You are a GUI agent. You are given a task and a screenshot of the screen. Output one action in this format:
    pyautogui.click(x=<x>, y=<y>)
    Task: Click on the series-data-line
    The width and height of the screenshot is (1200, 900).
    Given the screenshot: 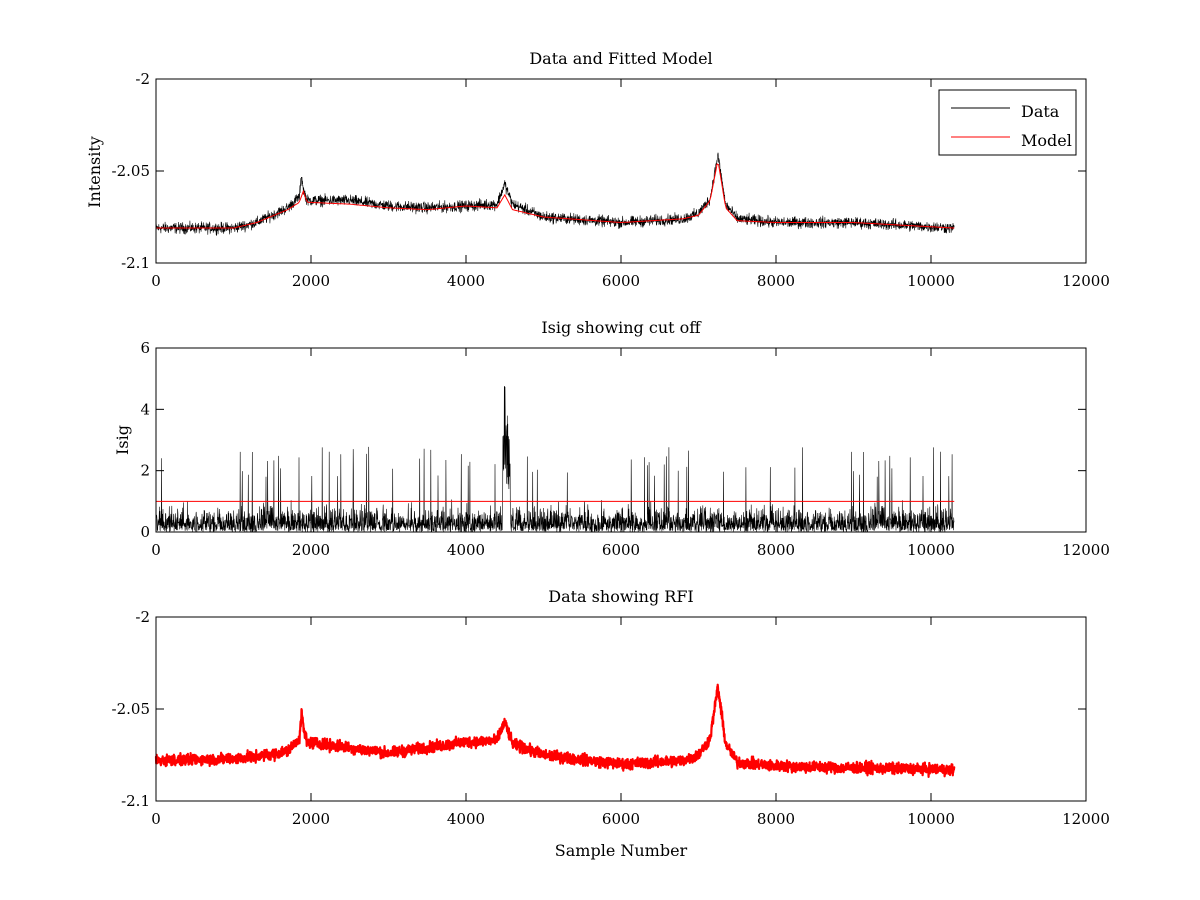 What is the action you would take?
    pyautogui.click(x=555, y=194)
    